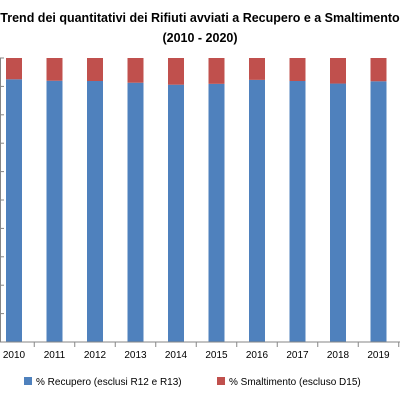  Describe the element at coordinates (257, 69) in the screenshot. I see `bar-smaltimento-2016` at that location.